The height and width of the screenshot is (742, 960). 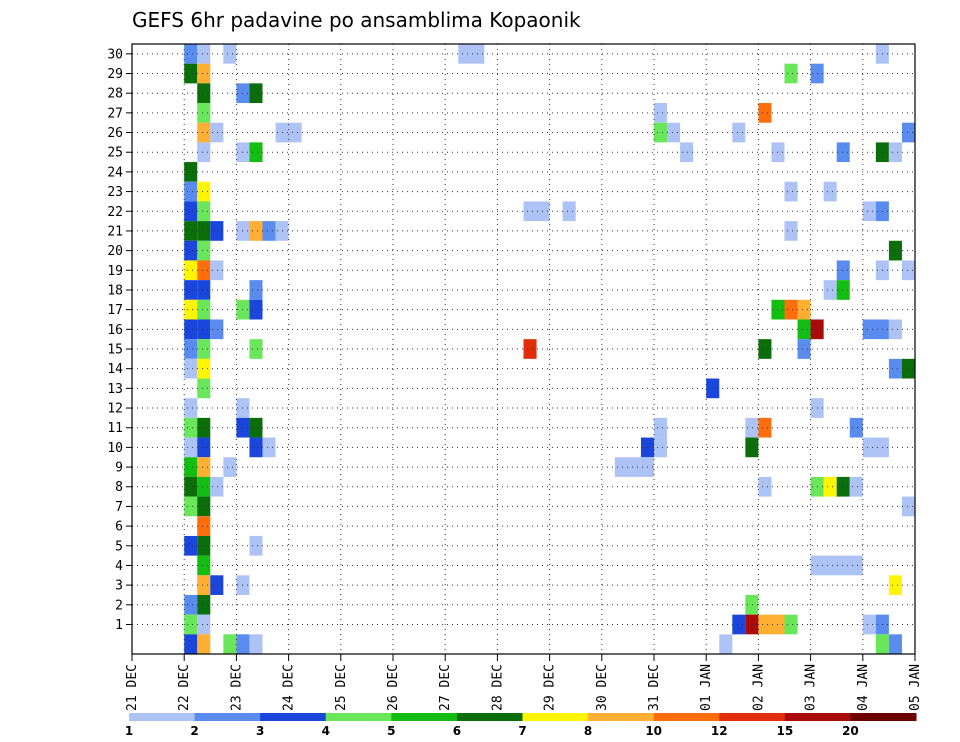 I want to click on x-tick-label: 04 JAN, so click(x=863, y=687).